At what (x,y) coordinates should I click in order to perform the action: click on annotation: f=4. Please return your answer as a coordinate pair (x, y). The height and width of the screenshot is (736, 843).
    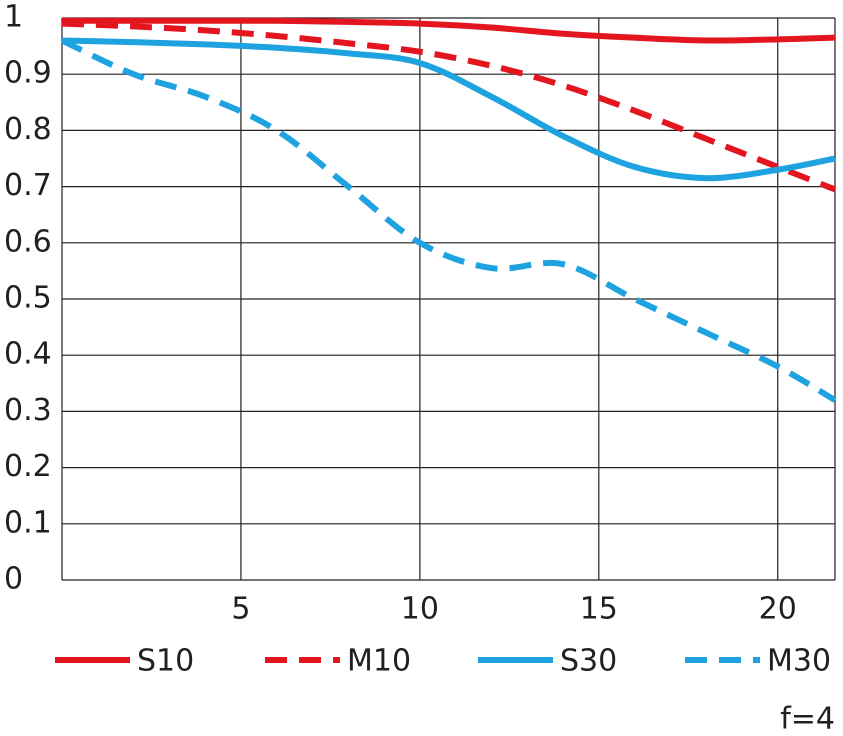
    Looking at the image, I should click on (807, 719).